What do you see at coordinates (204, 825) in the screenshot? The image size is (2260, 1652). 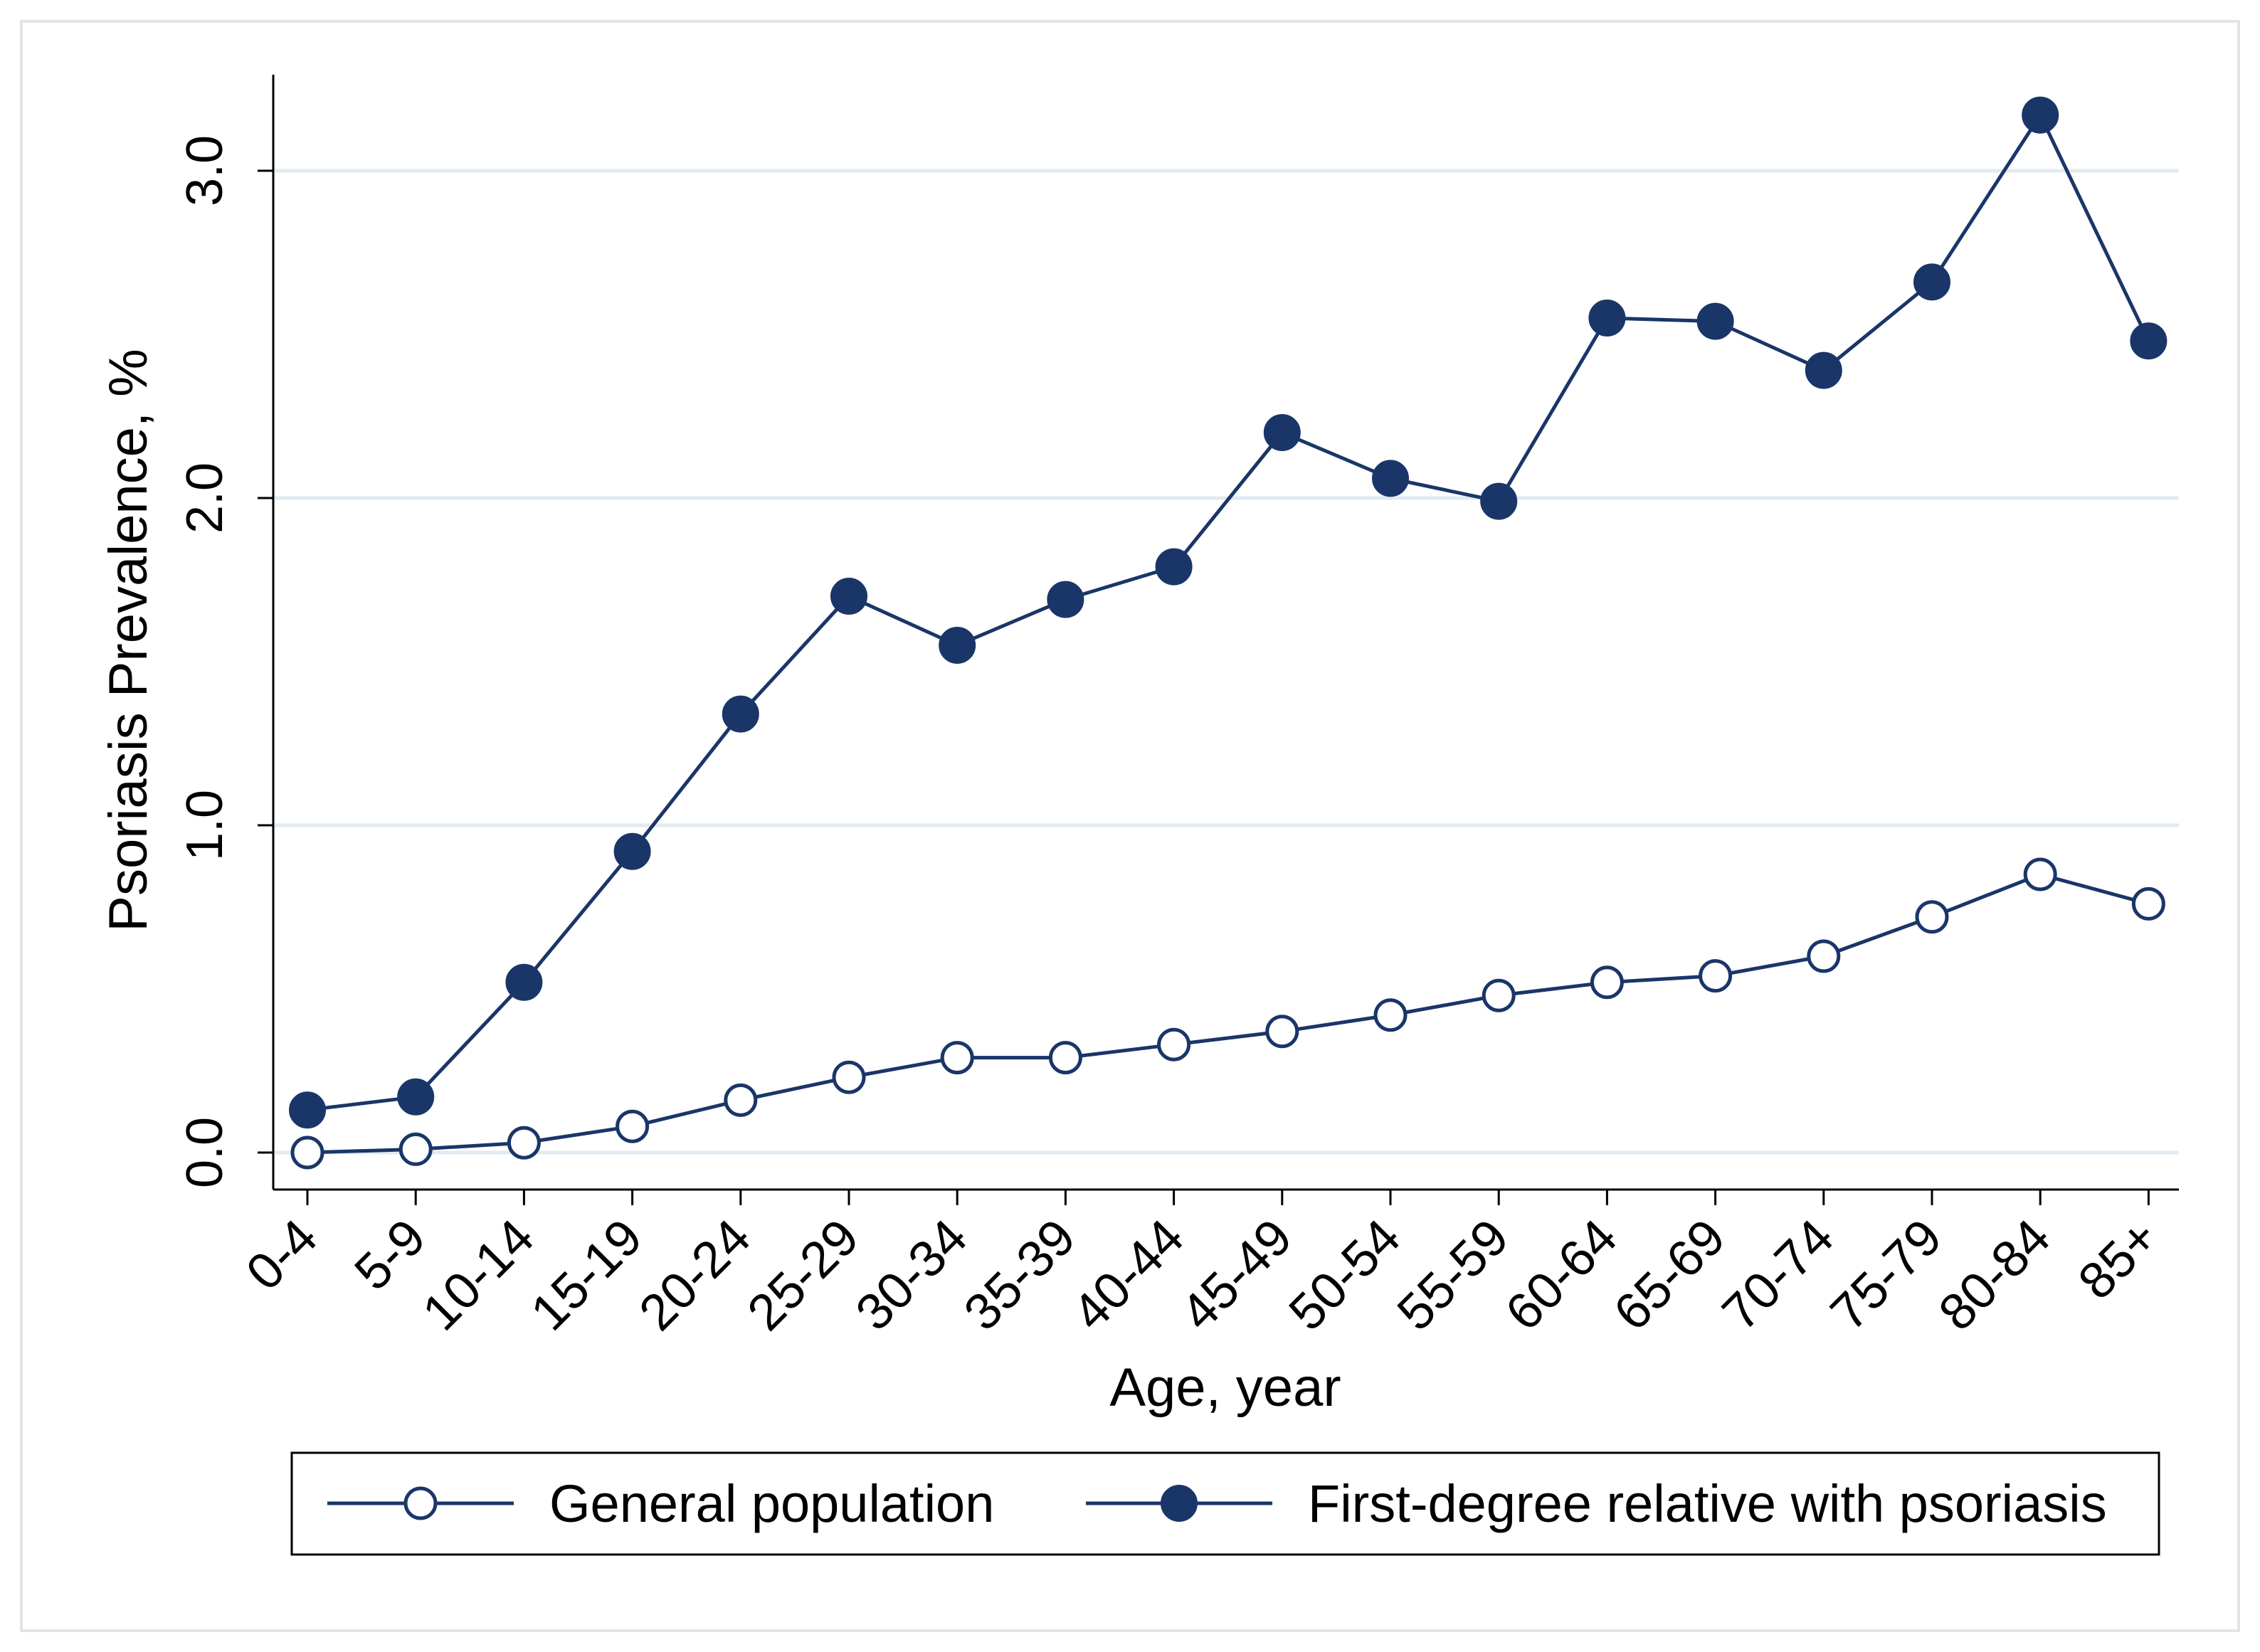 I see `y-tick-label: 1.0` at bounding box center [204, 825].